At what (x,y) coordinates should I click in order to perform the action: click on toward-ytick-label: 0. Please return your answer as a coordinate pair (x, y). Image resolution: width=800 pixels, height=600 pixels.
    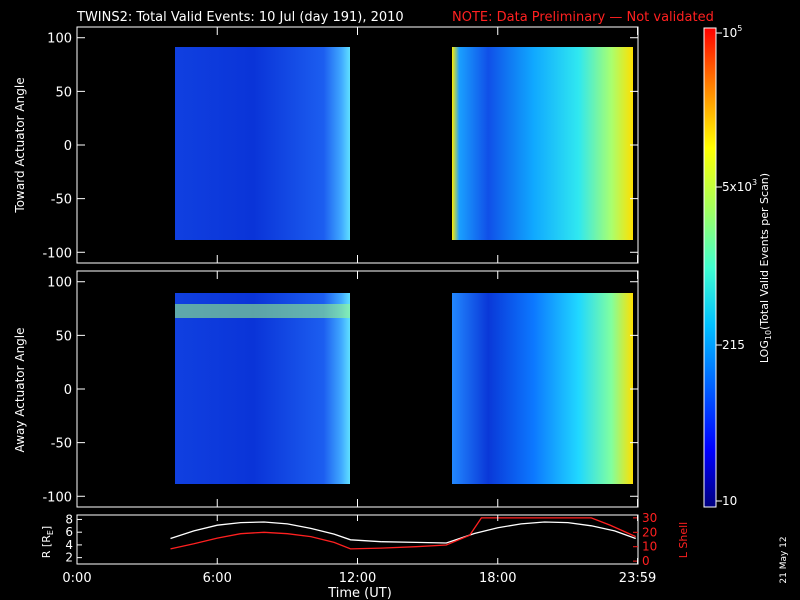
    Looking at the image, I should click on (68, 146).